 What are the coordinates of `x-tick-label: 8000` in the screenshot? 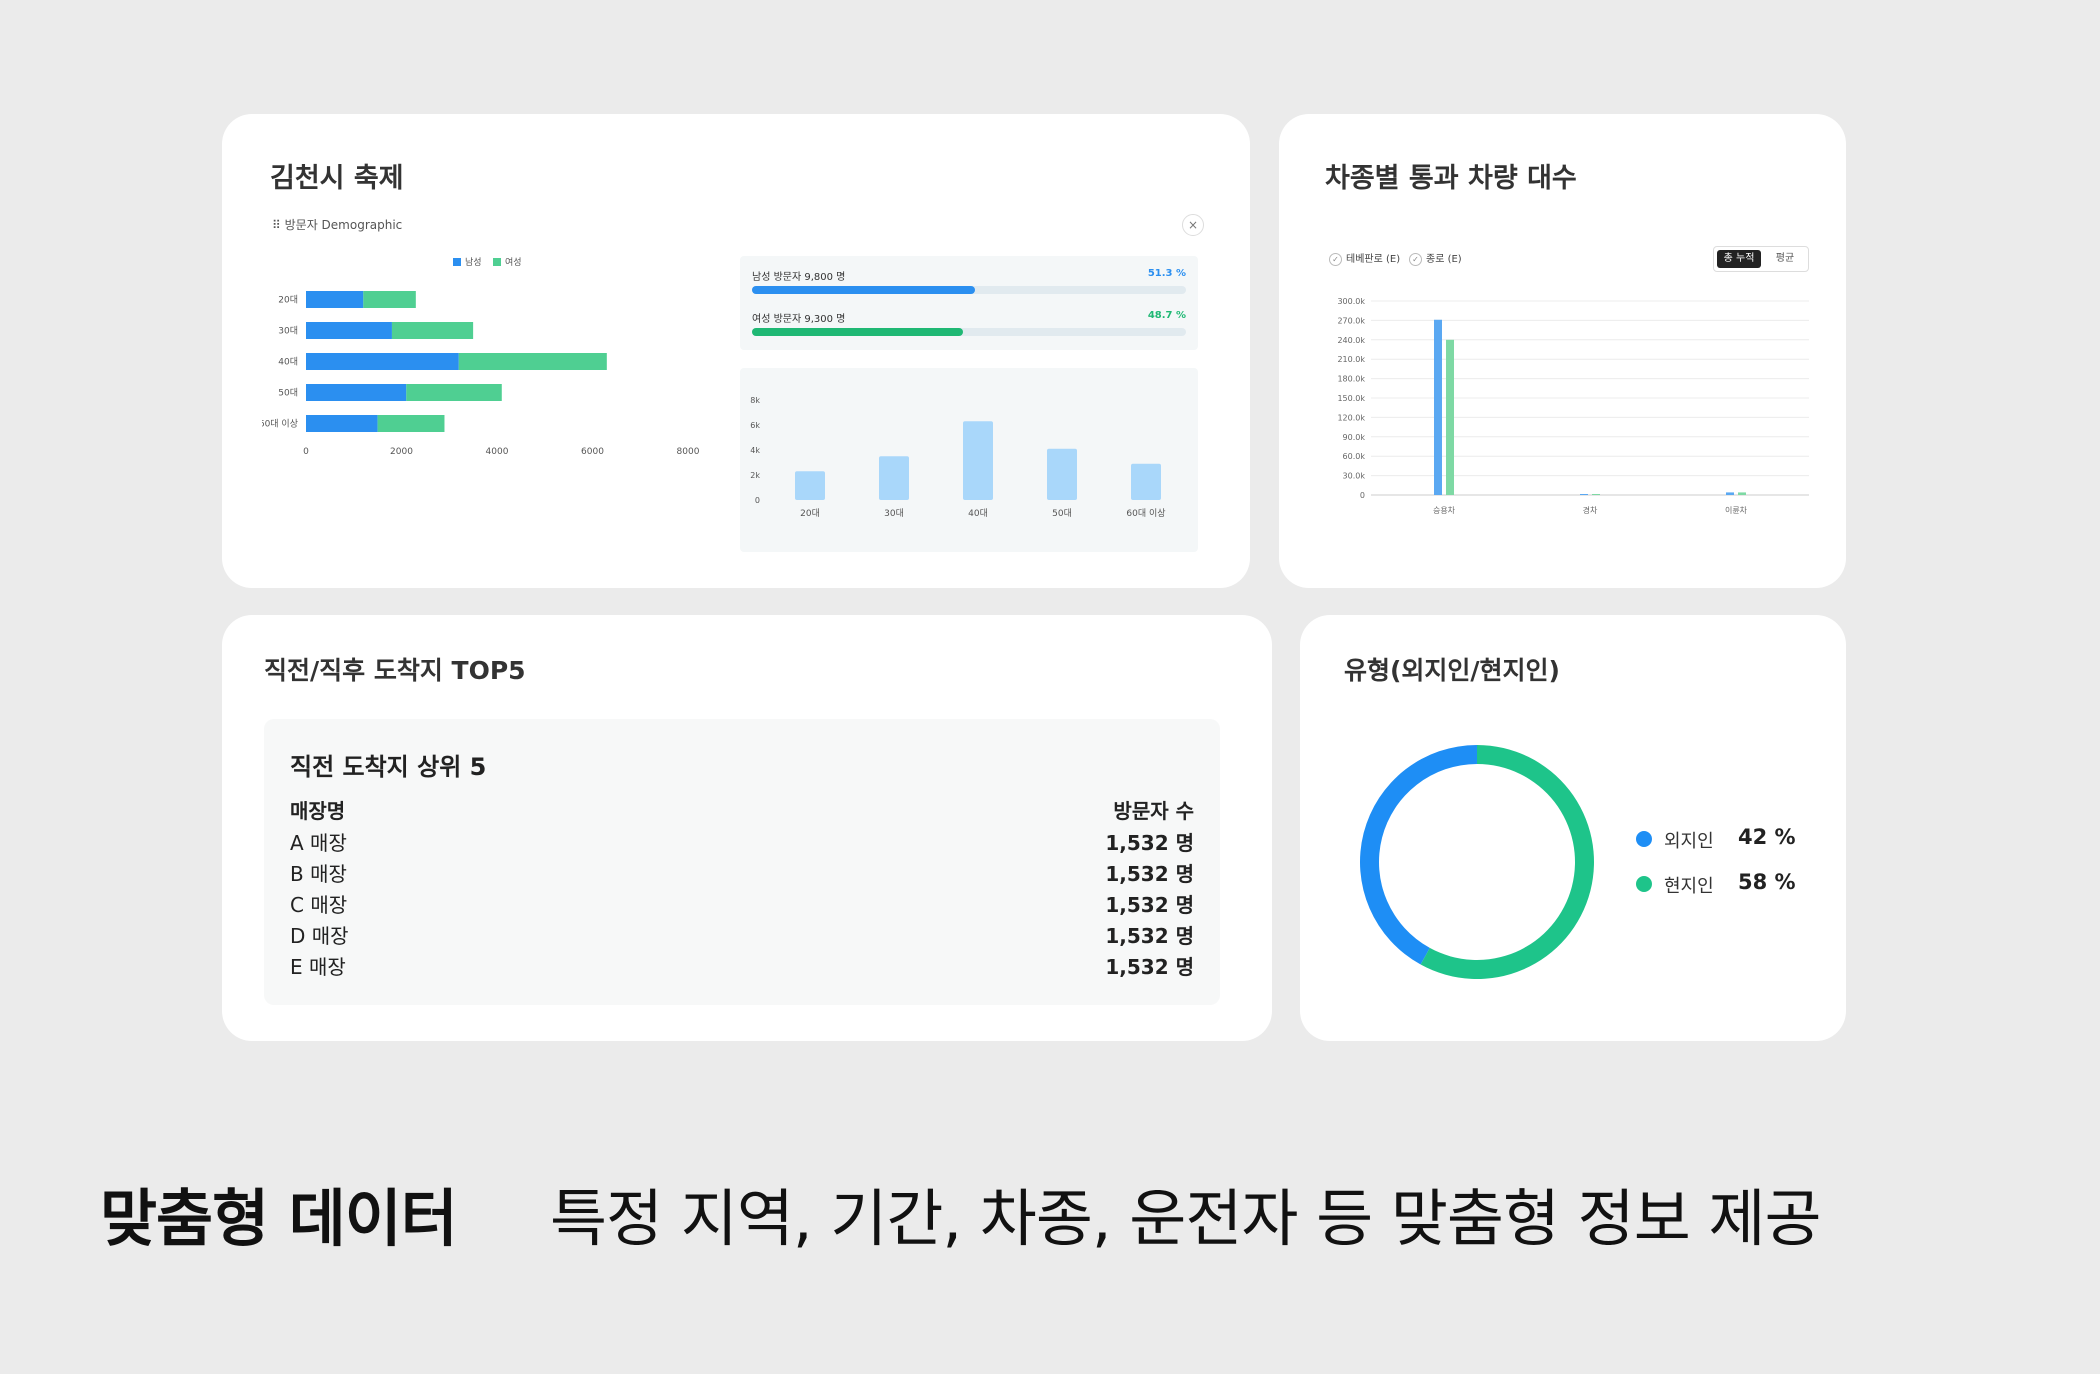 It's located at (688, 452).